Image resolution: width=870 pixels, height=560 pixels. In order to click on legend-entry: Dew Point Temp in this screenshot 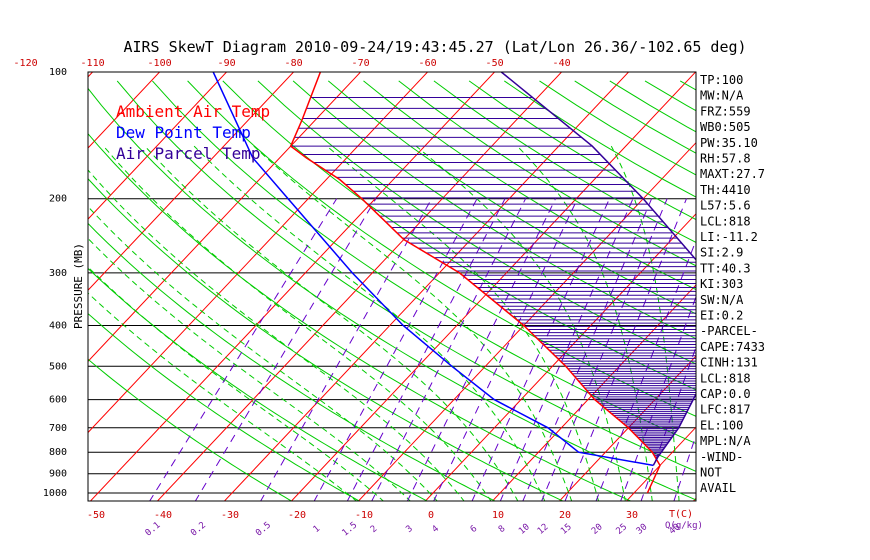, I will do `click(183, 132)`.